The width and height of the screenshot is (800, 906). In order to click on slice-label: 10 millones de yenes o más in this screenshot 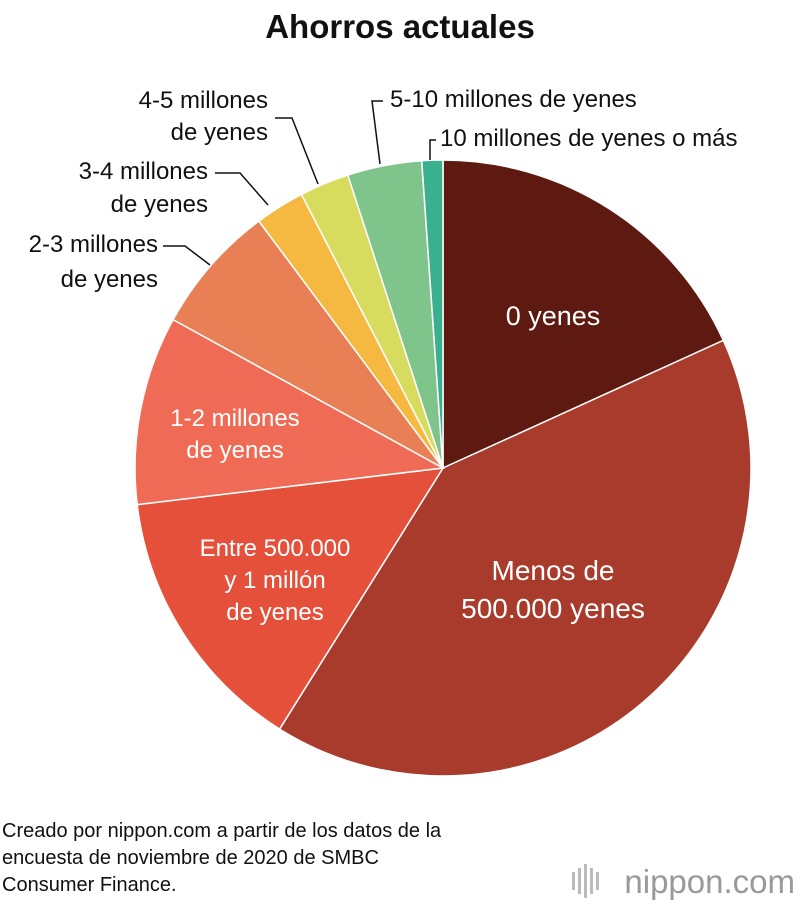, I will do `click(589, 138)`.